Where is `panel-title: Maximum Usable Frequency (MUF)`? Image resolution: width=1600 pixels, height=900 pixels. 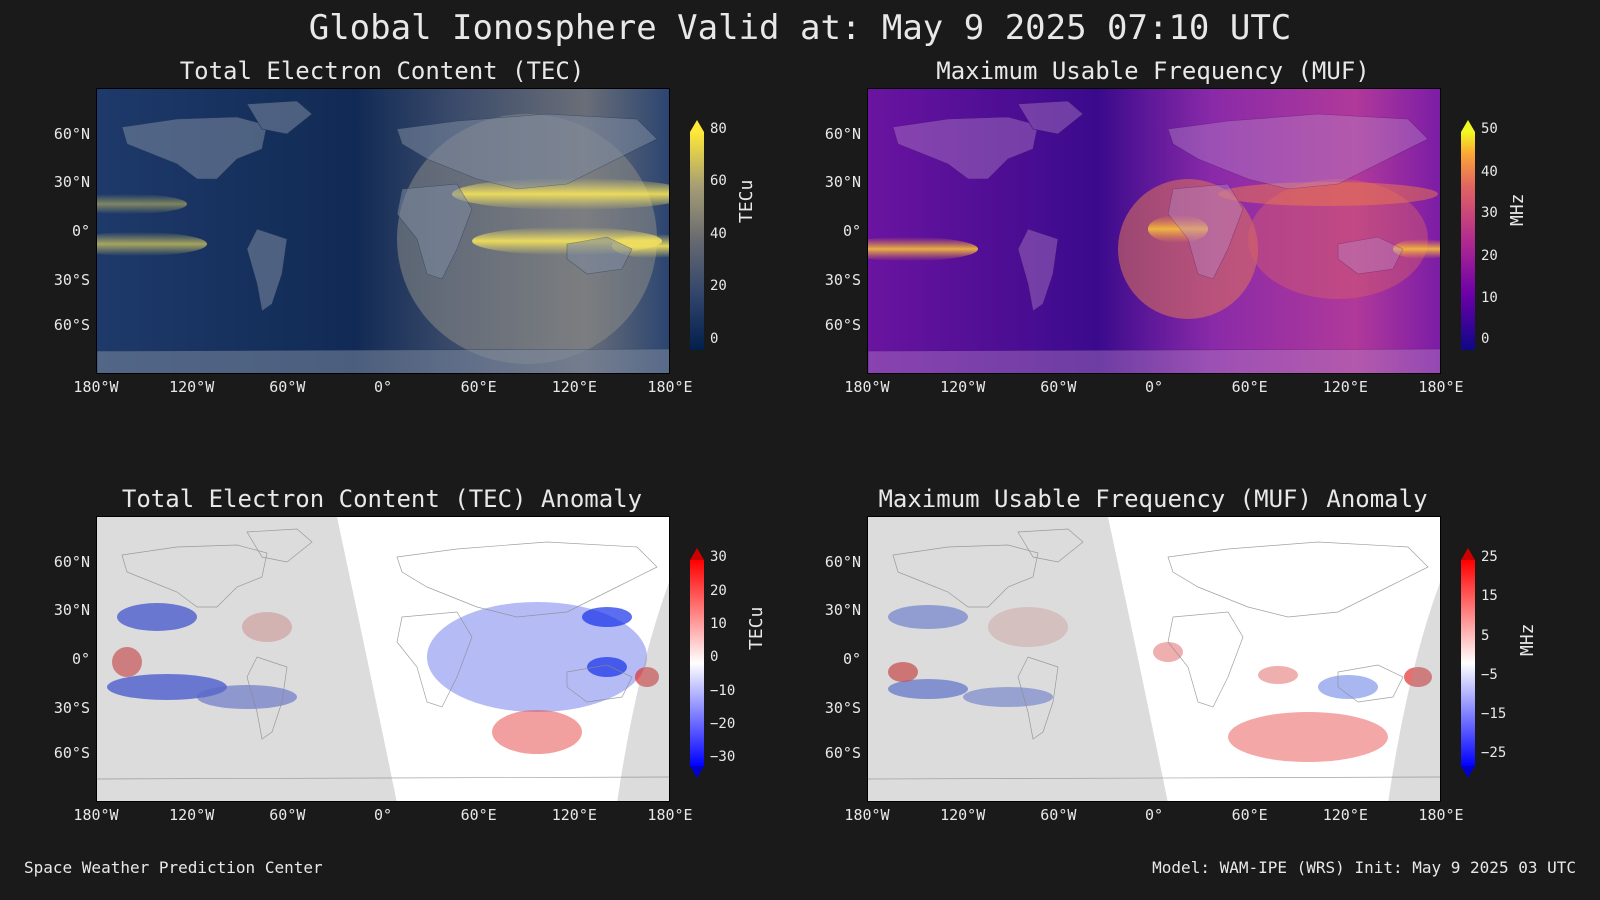
panel-title: Maximum Usable Frequency (MUF) is located at coordinates (1153, 71).